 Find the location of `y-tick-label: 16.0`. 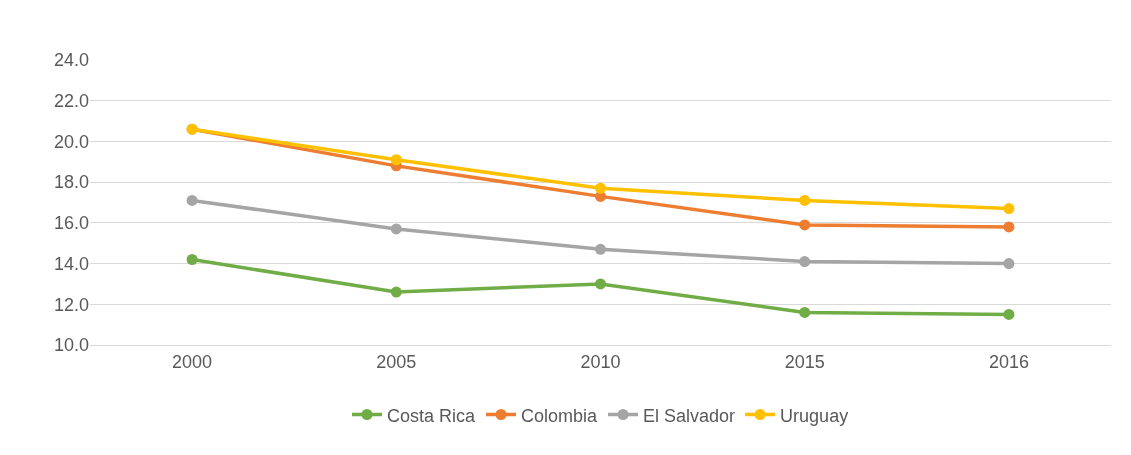

y-tick-label: 16.0 is located at coordinates (71, 223).